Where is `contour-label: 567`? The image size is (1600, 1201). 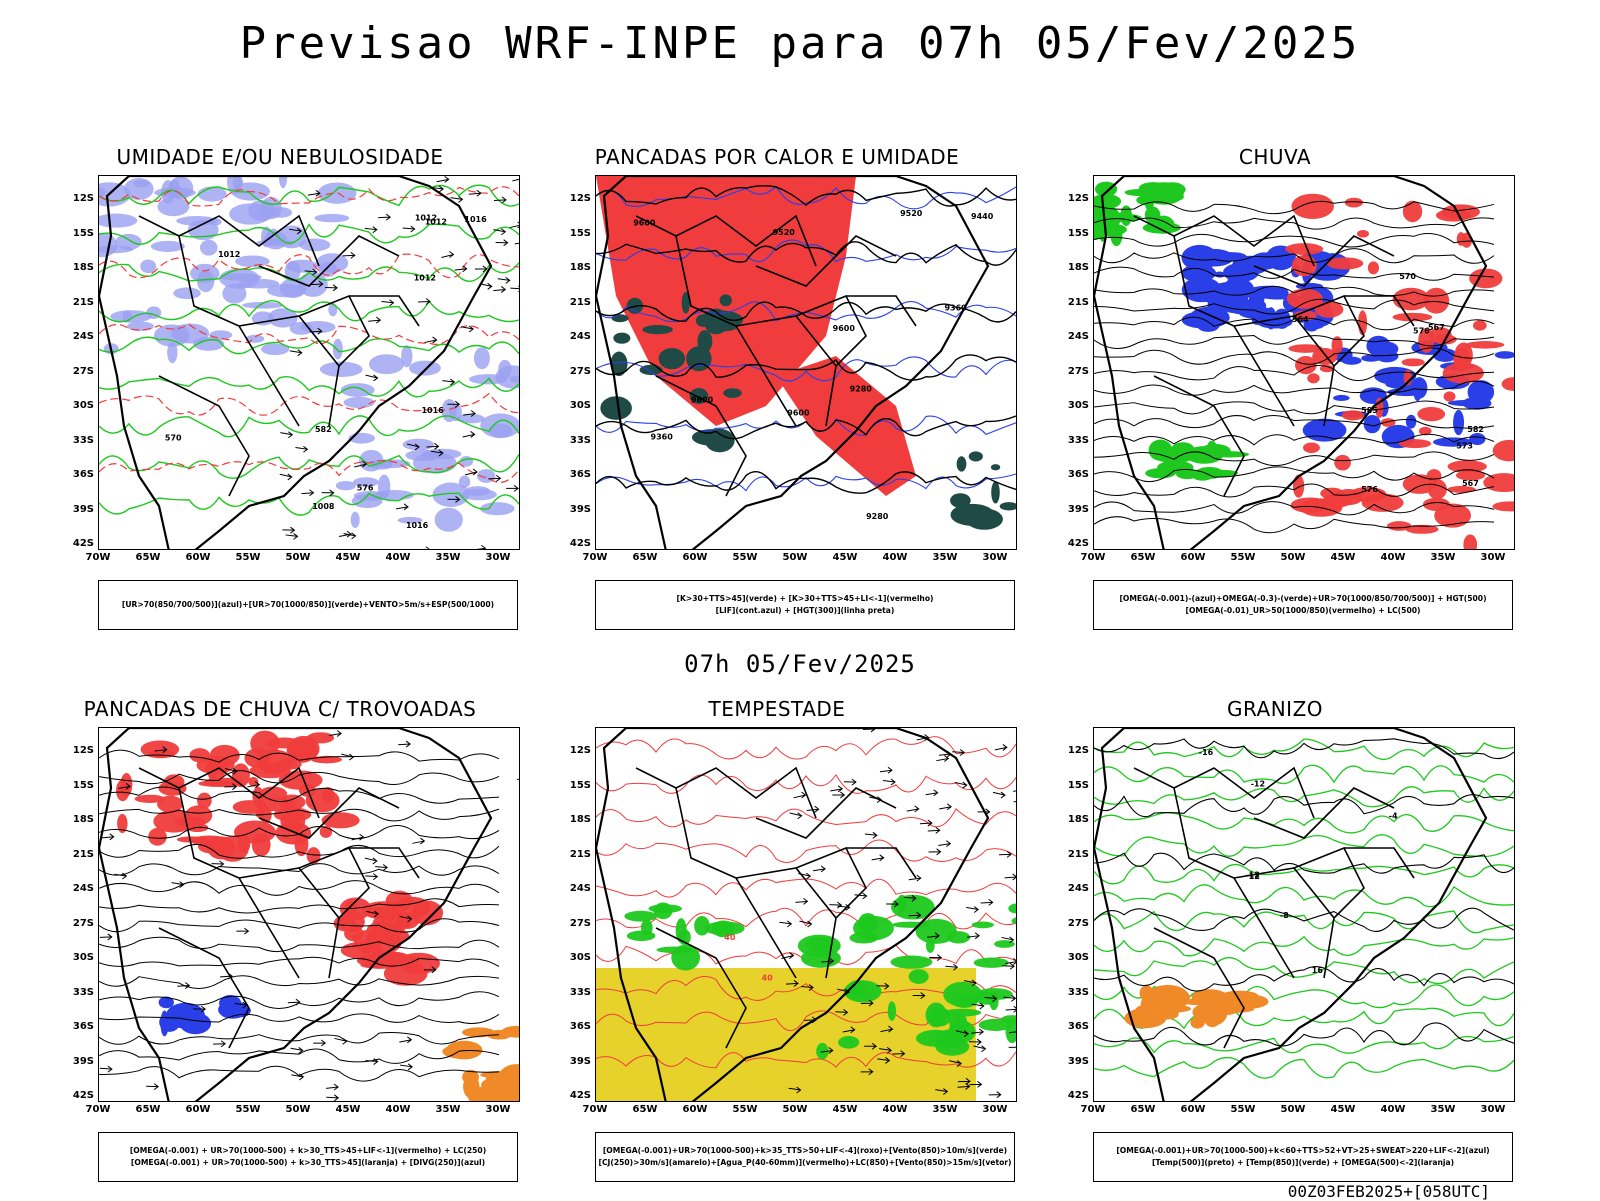
contour-label: 567 is located at coordinates (1470, 483).